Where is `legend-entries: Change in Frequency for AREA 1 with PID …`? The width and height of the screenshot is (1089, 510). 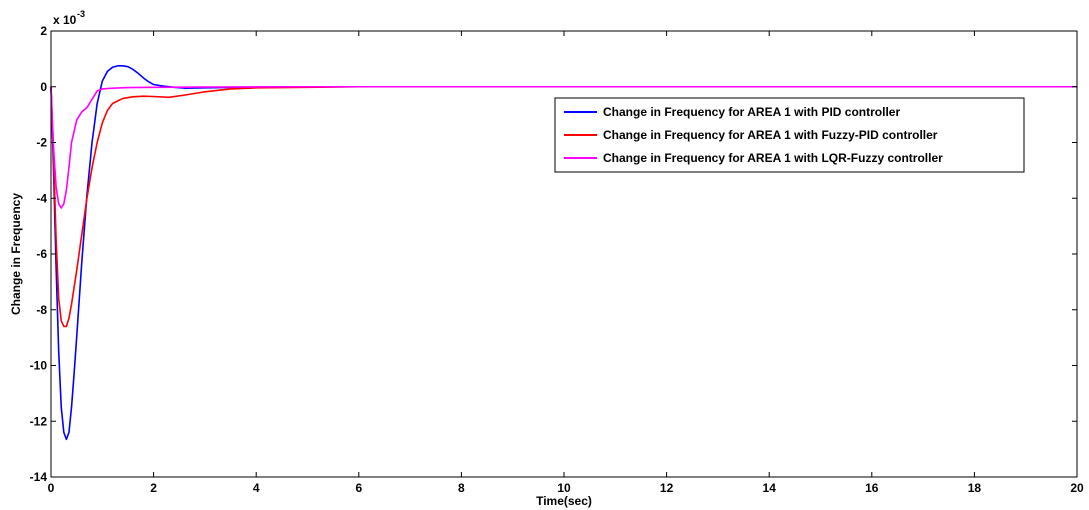
legend-entries: Change in Frequency for AREA 1 with PID … is located at coordinates (753, 135).